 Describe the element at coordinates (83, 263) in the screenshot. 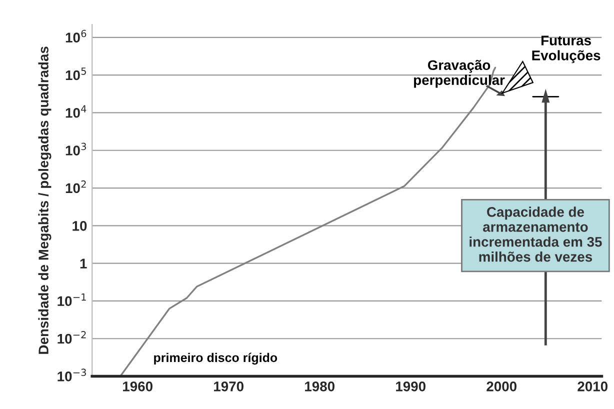

I see `y-tick-label: 1` at that location.